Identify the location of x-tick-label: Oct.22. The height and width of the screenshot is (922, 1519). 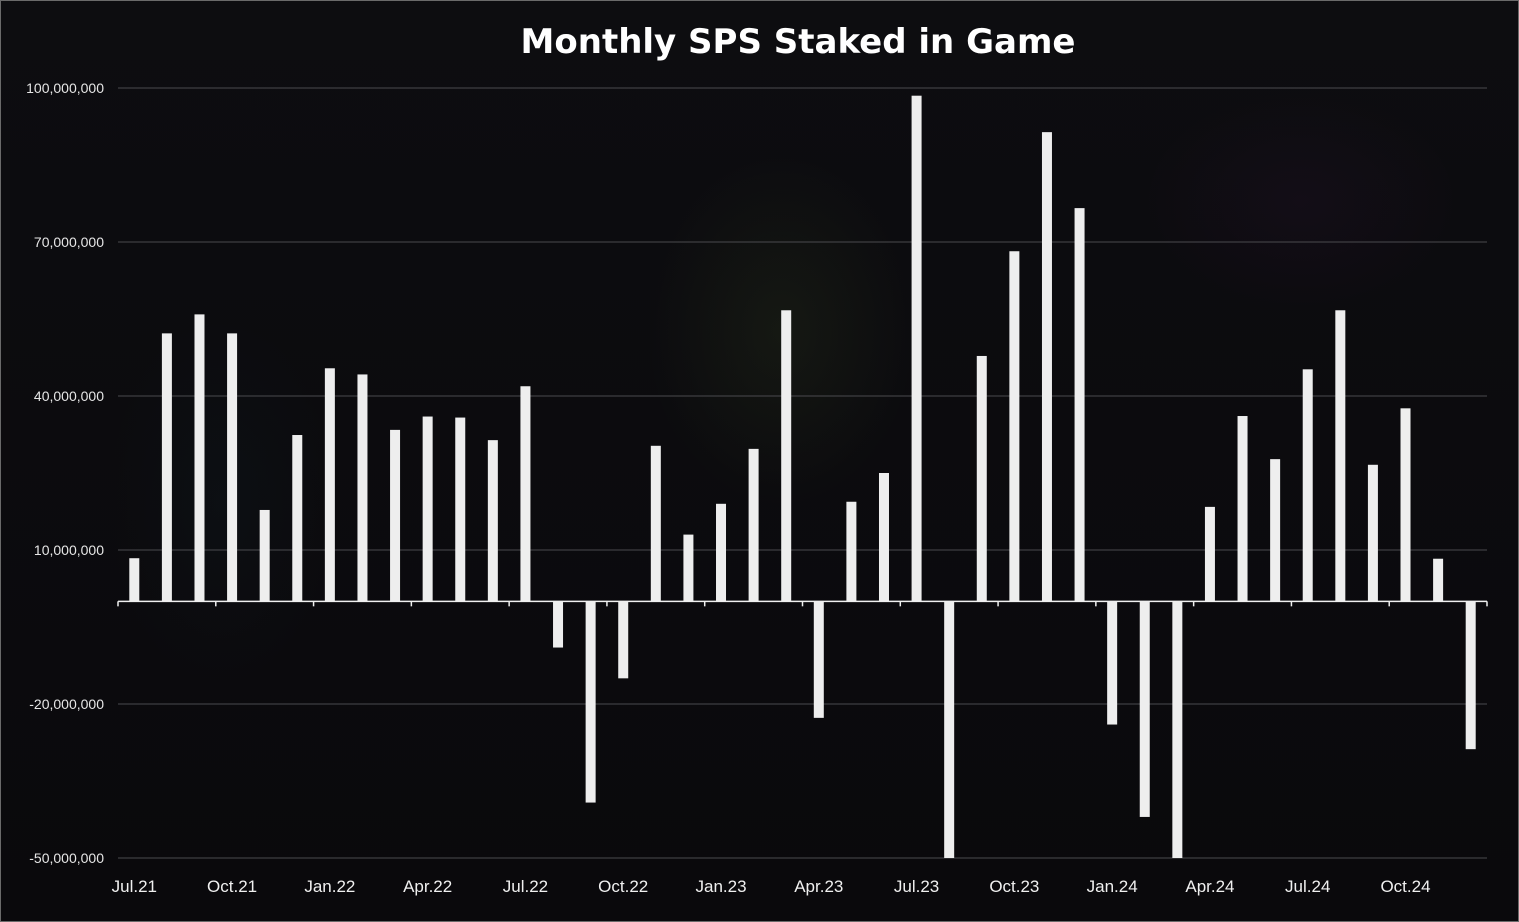
(623, 886).